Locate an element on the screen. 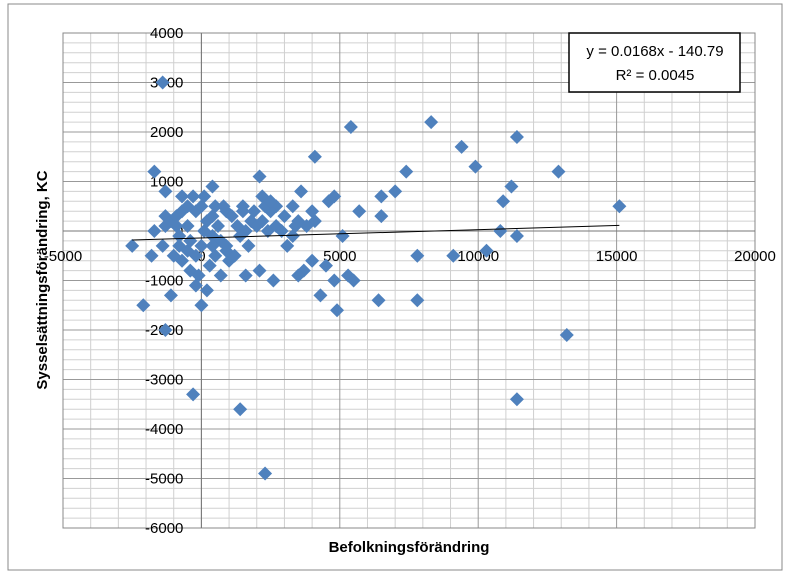  x-tick-label: 20000 is located at coordinates (755, 256).